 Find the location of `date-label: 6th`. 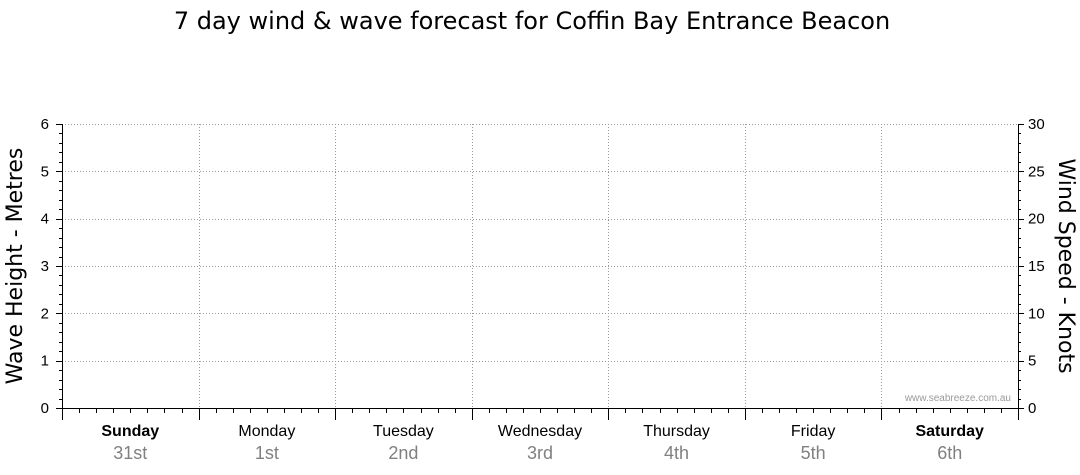

date-label: 6th is located at coordinates (949, 453).